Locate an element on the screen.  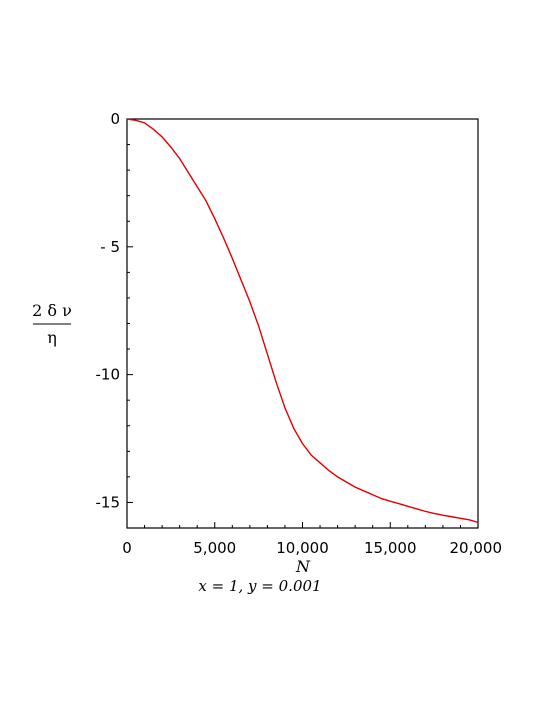
x-tick-label: 15,000 is located at coordinates (390, 548).